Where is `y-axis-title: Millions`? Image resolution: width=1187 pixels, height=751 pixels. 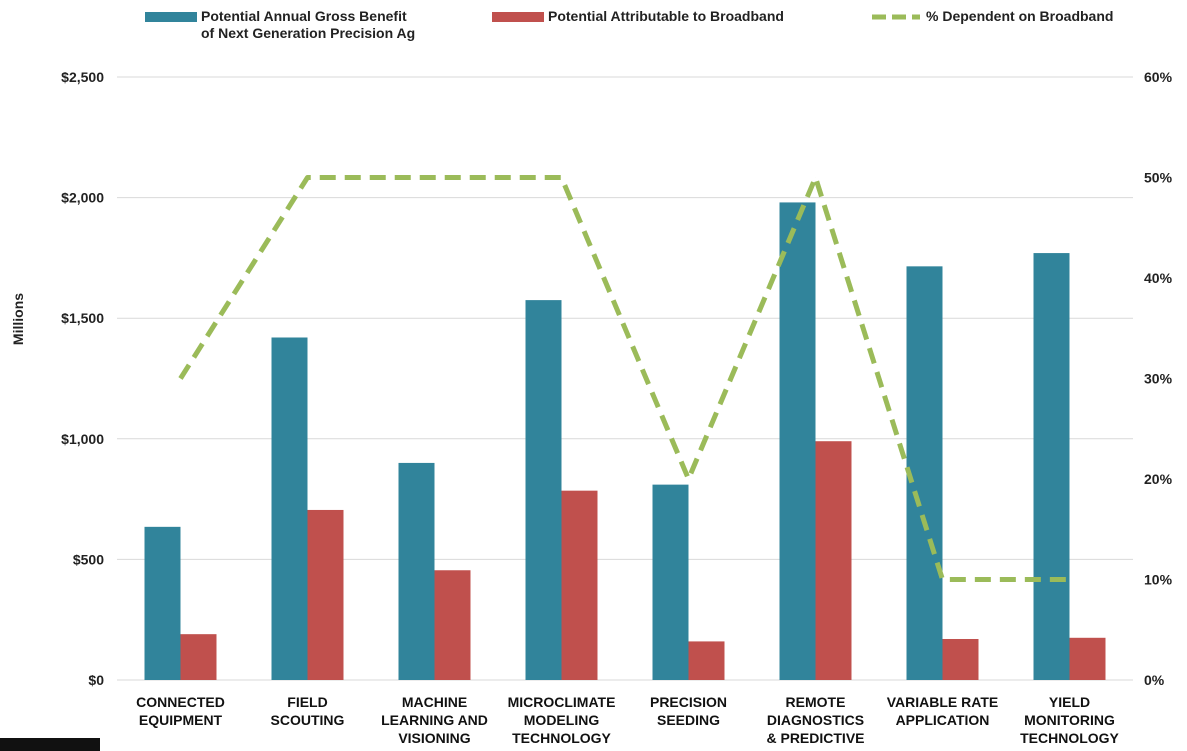 y-axis-title: Millions is located at coordinates (18, 319).